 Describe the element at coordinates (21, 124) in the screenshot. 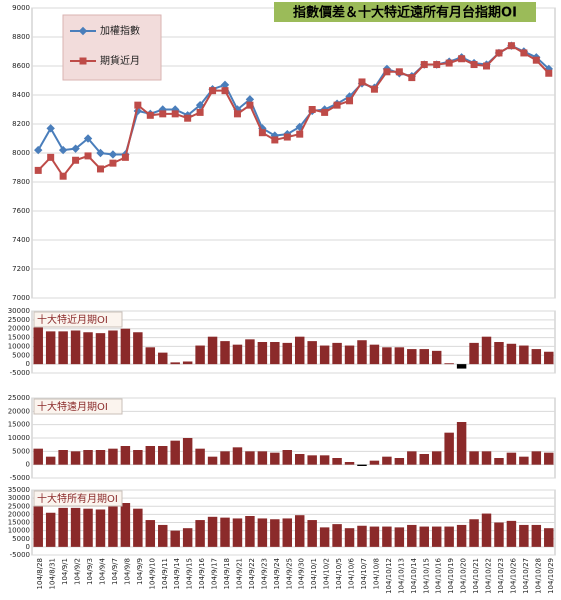

I see `y-tick-label: 8200` at that location.